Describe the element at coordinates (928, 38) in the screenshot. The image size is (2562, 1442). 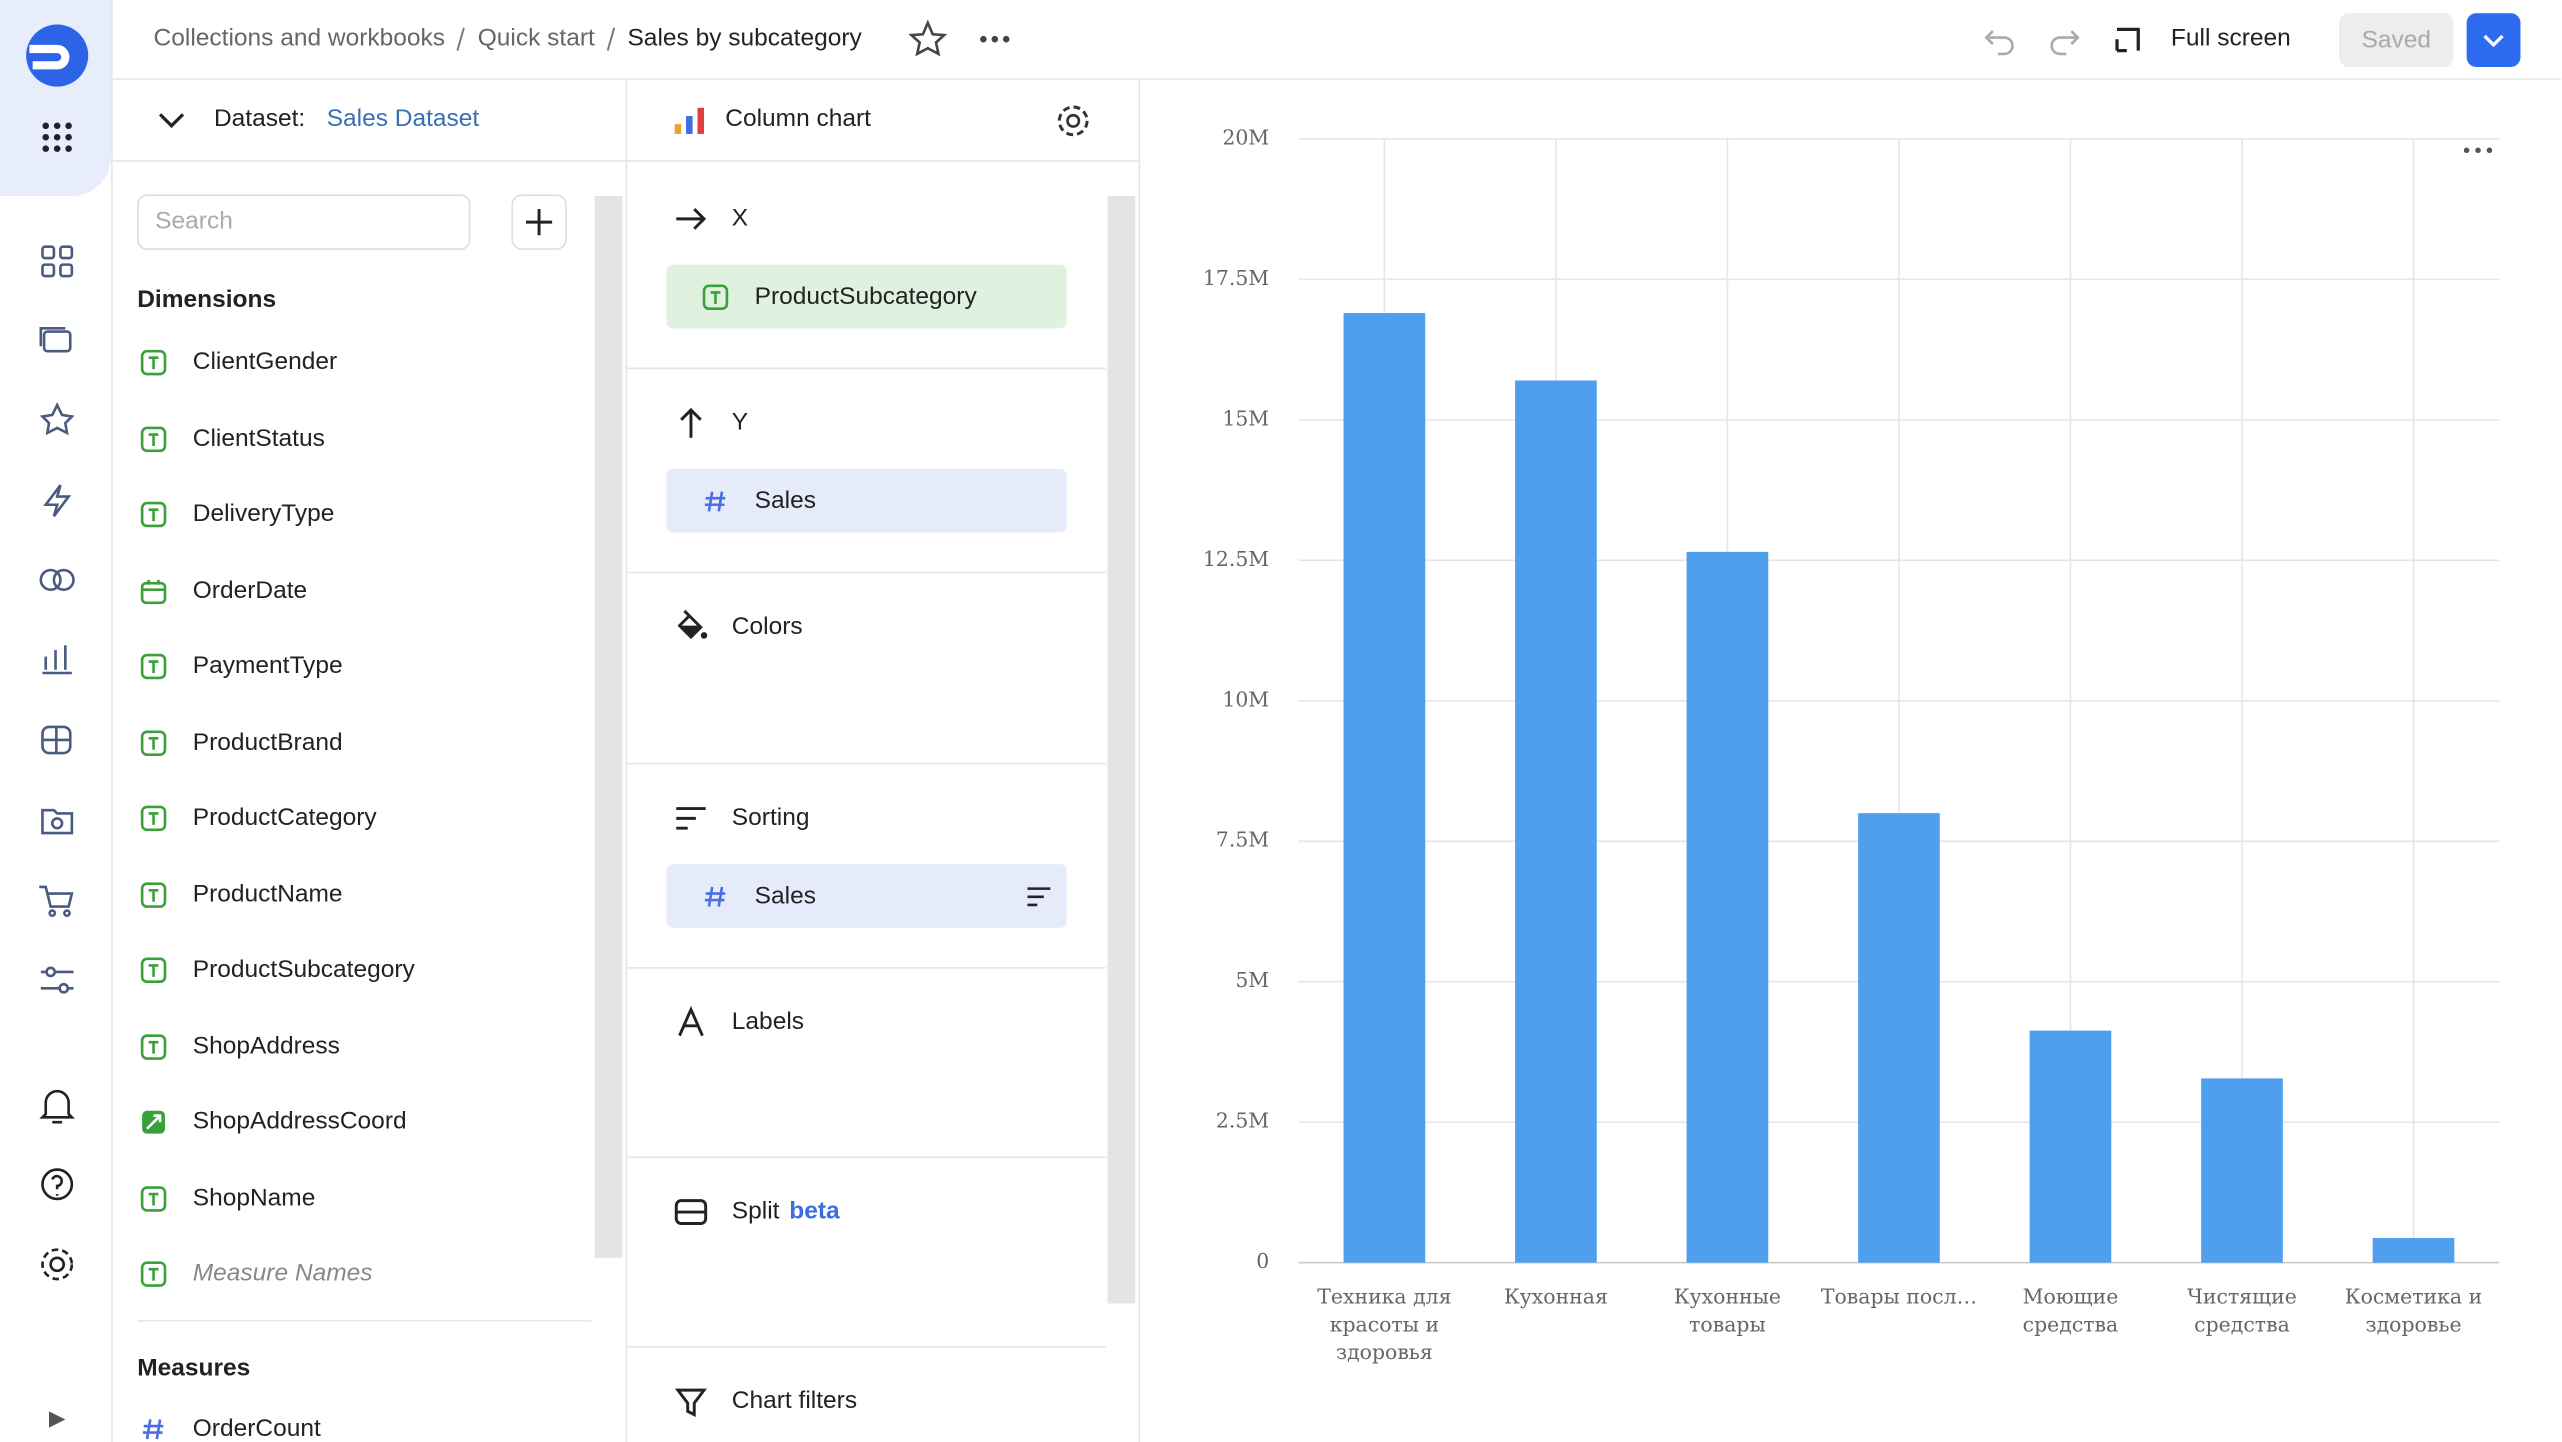
I see `favorite-button` at that location.